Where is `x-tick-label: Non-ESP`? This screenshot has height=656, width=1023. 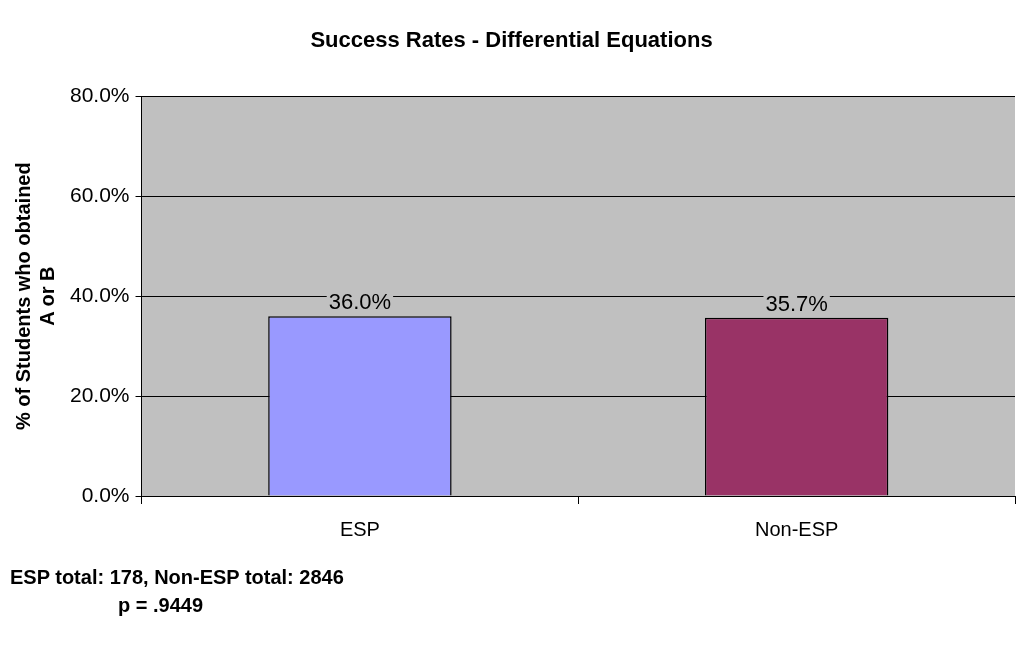 x-tick-label: Non-ESP is located at coordinates (796, 528).